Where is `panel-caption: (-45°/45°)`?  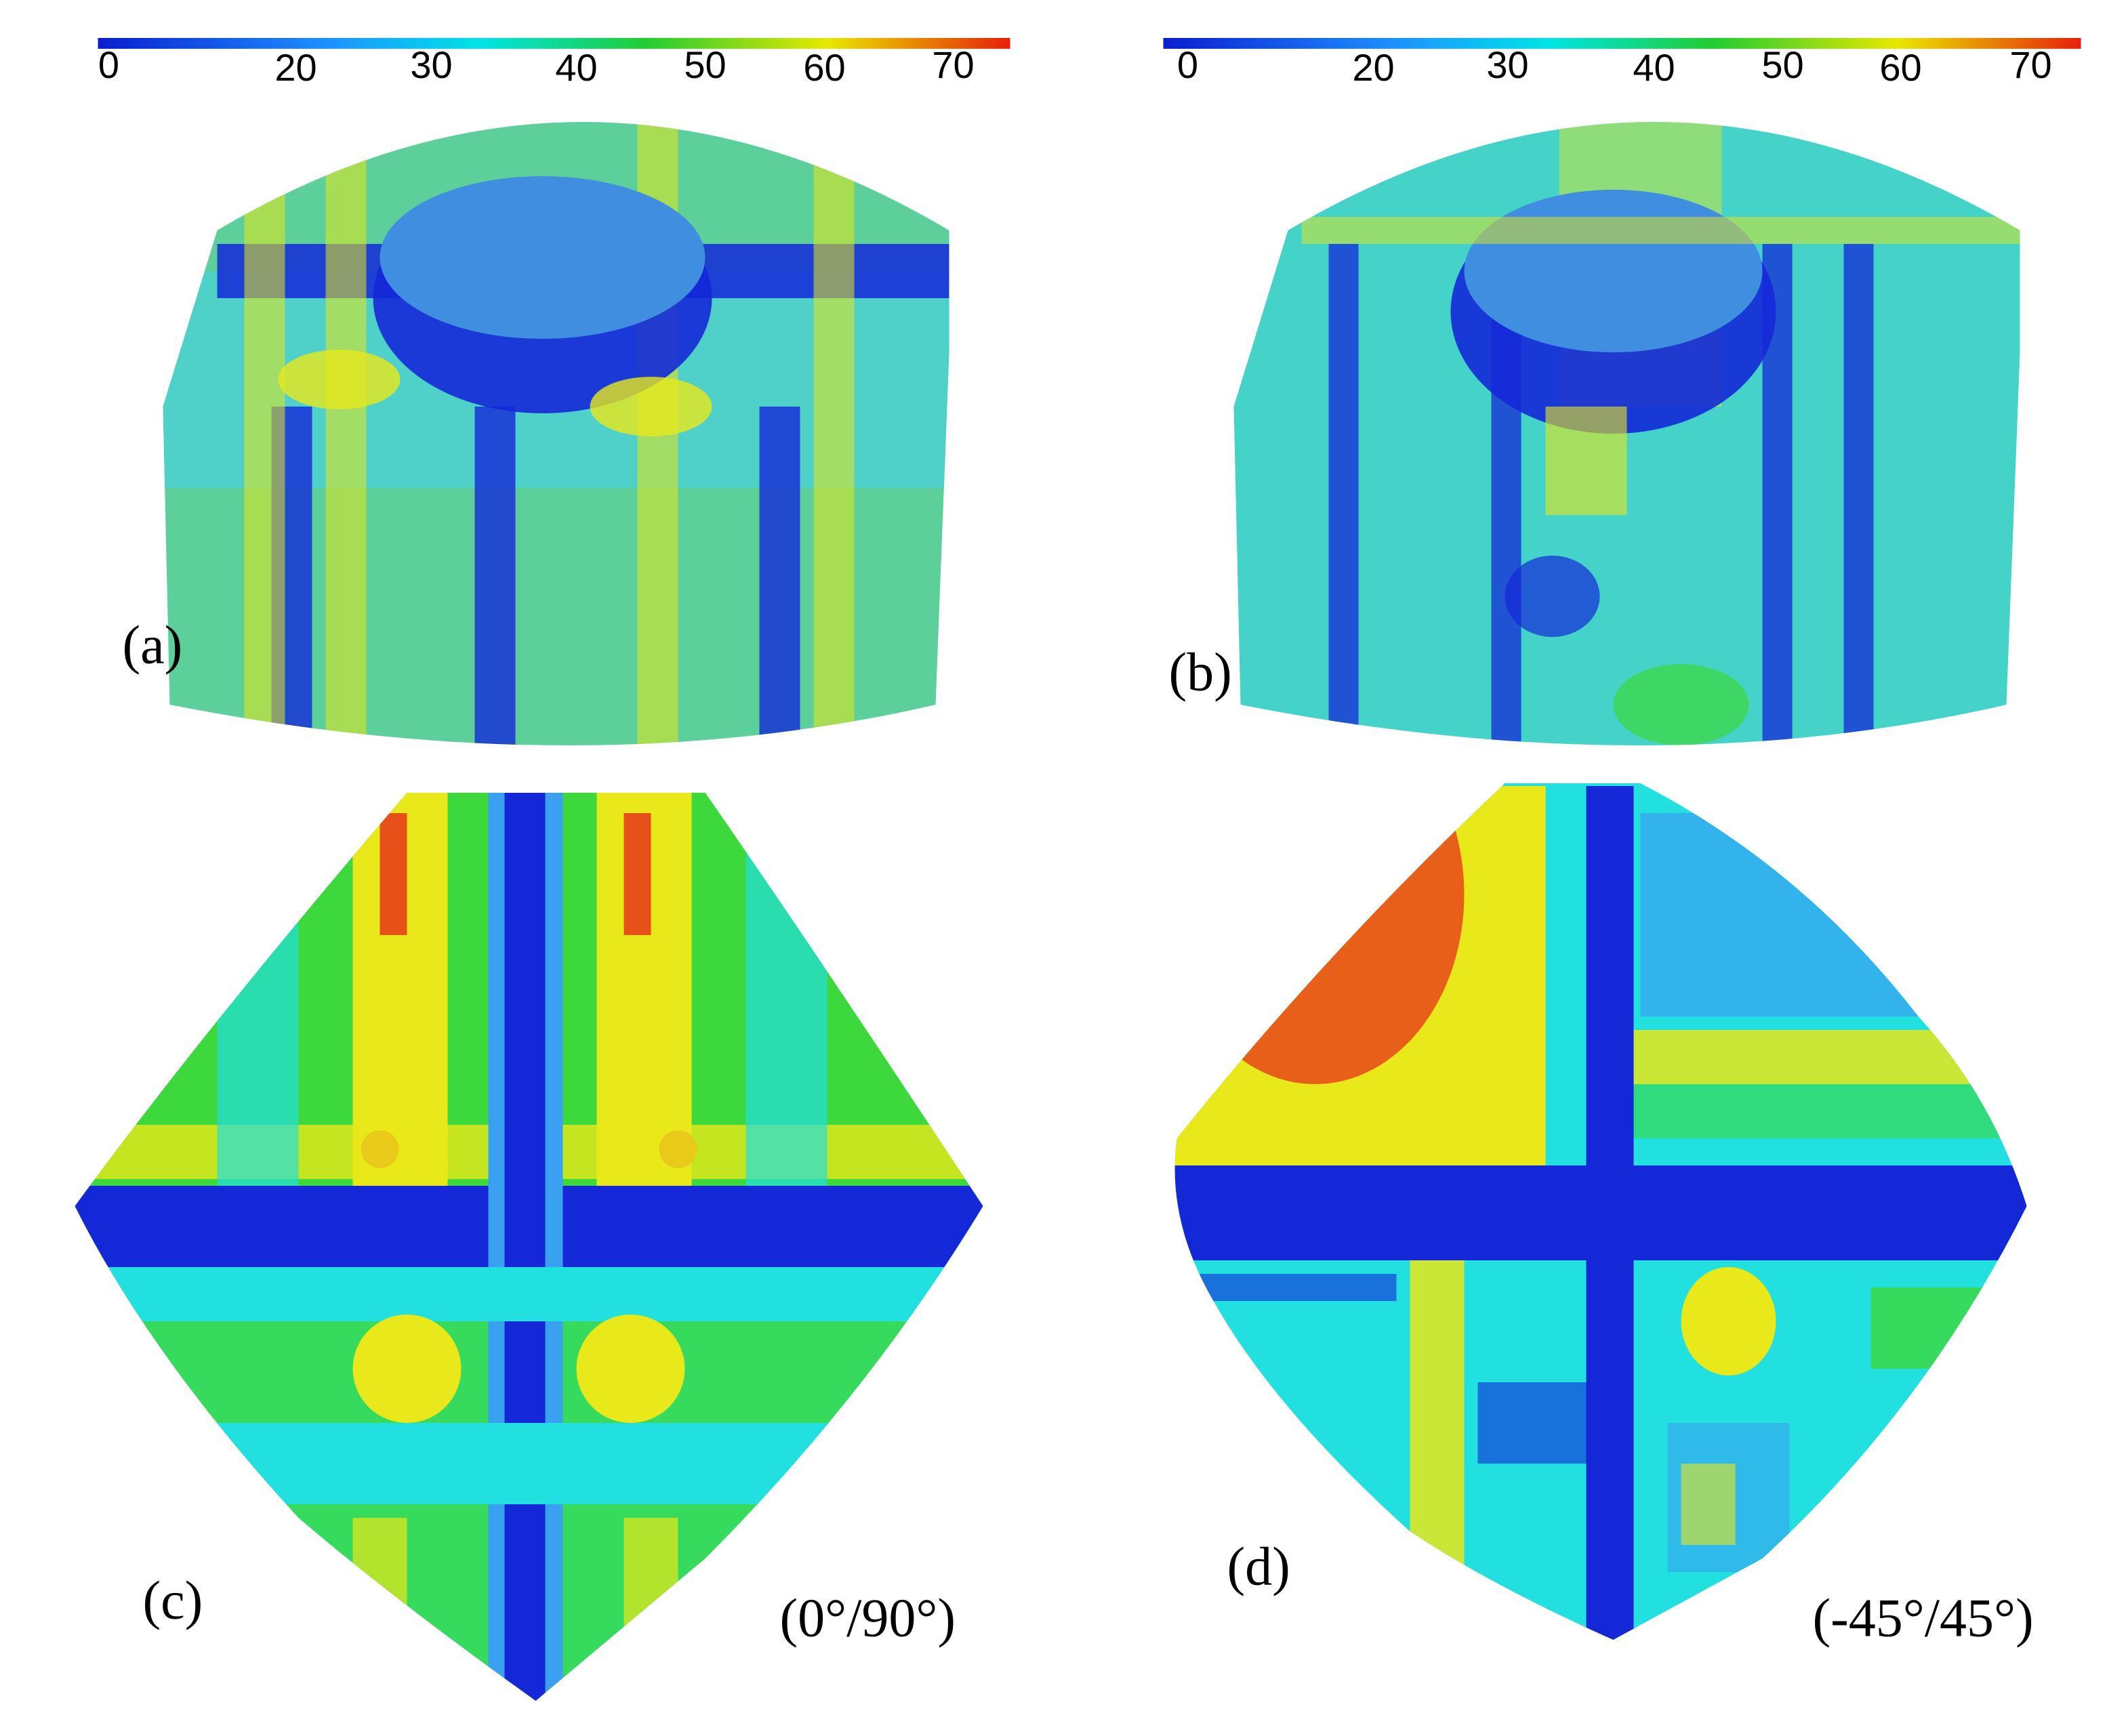 panel-caption: (-45°/45°) is located at coordinates (1923, 1618).